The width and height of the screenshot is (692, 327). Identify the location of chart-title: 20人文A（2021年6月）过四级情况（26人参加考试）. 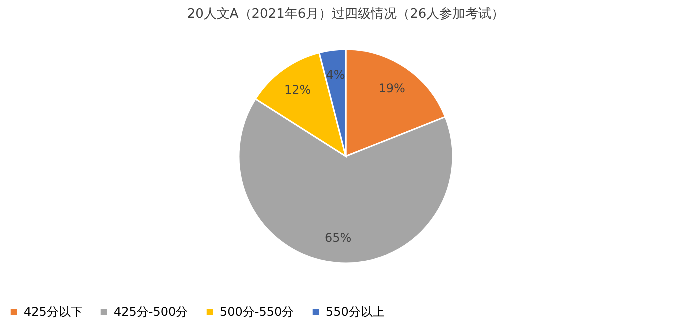
(346, 14).